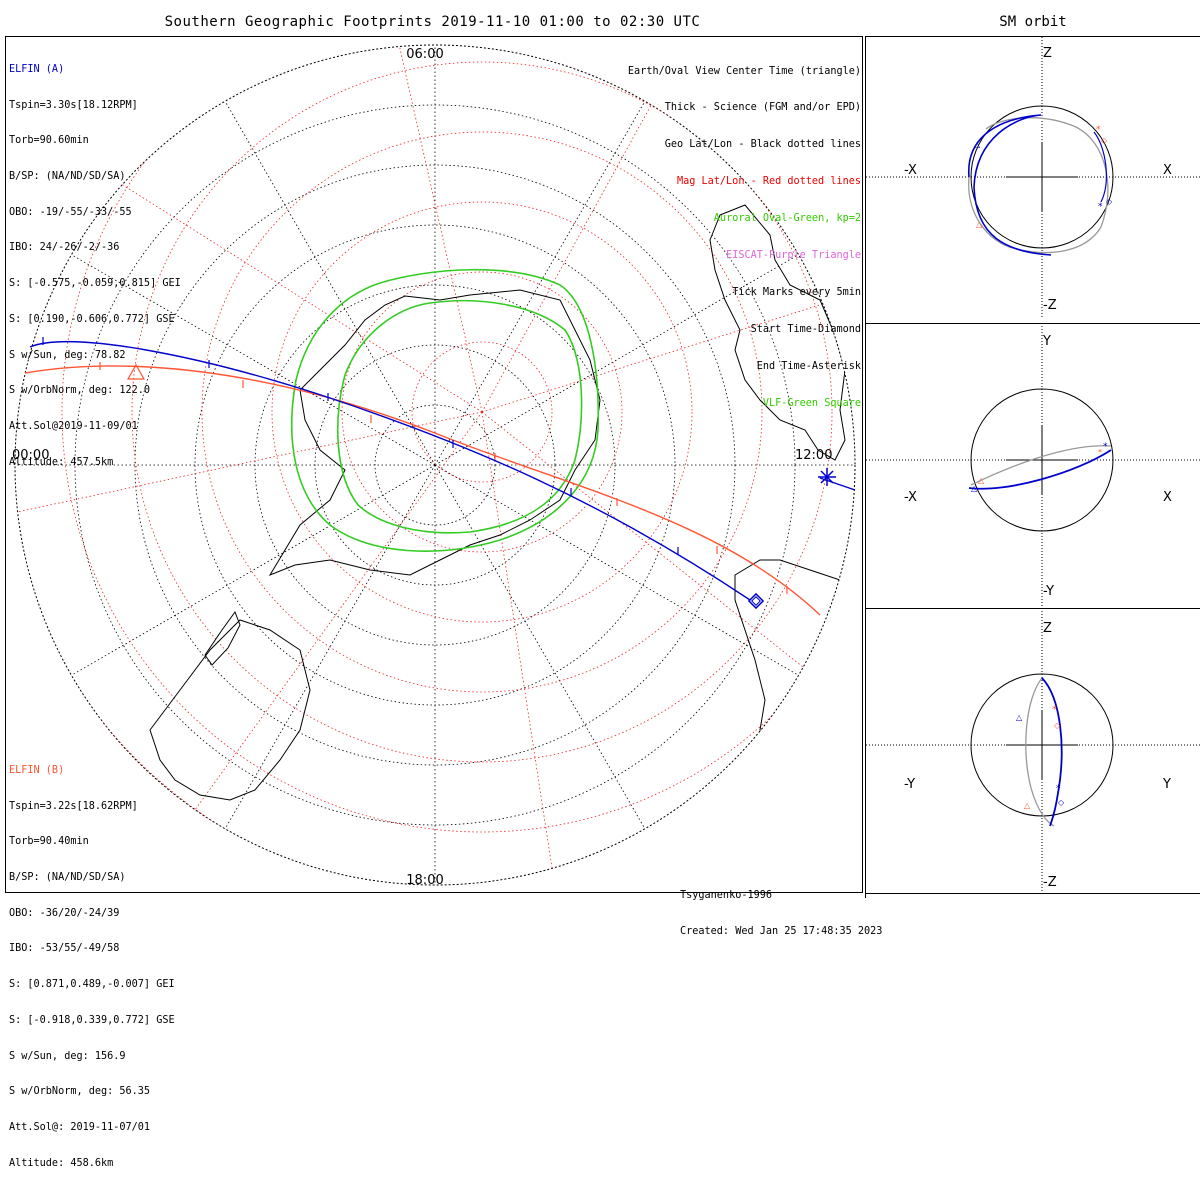 This screenshot has height=1182, width=1200. Describe the element at coordinates (910, 497) in the screenshot. I see `xy-label-left: -X` at that location.